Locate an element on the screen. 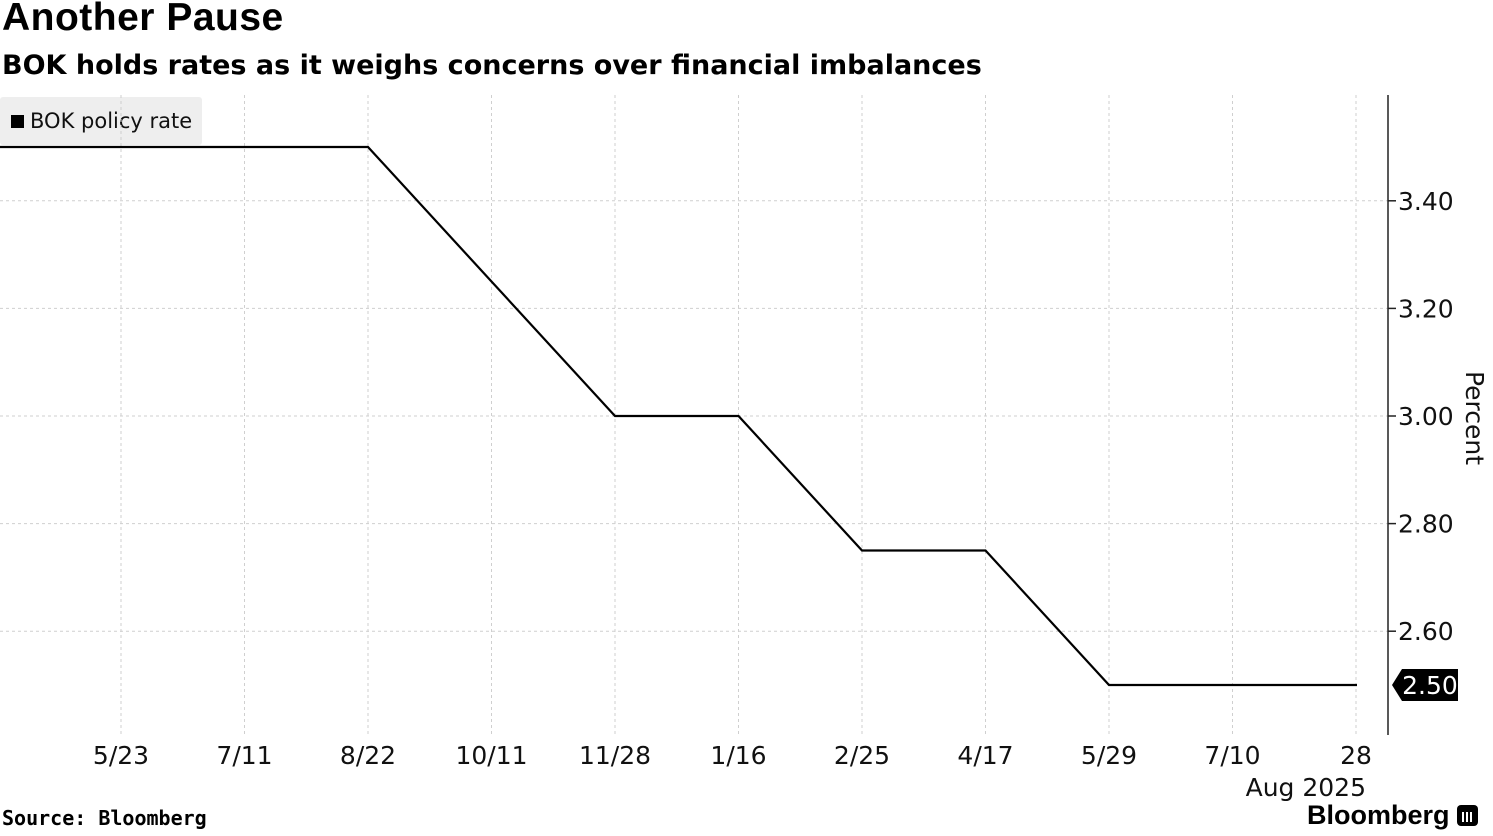  legend: BOK policy rate is located at coordinates (101, 121).